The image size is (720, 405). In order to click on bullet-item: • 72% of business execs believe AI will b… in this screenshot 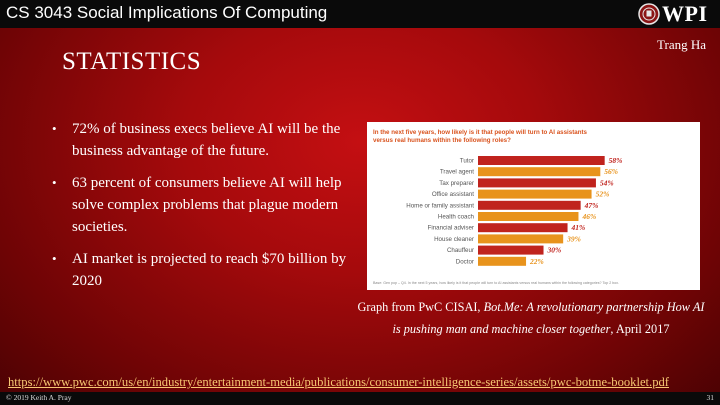, I will do `click(202, 140)`.